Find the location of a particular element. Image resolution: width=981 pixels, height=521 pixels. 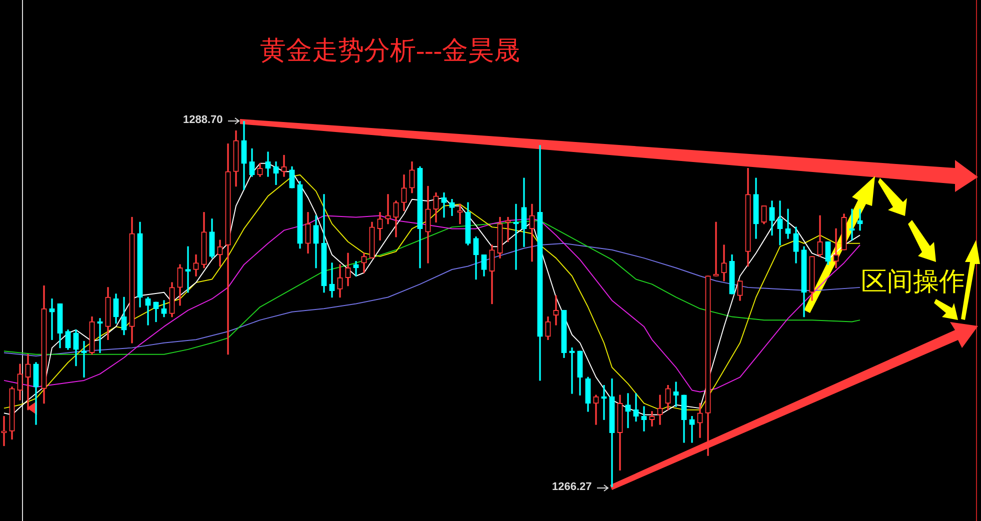

annotation: 区间操作 is located at coordinates (913, 282).